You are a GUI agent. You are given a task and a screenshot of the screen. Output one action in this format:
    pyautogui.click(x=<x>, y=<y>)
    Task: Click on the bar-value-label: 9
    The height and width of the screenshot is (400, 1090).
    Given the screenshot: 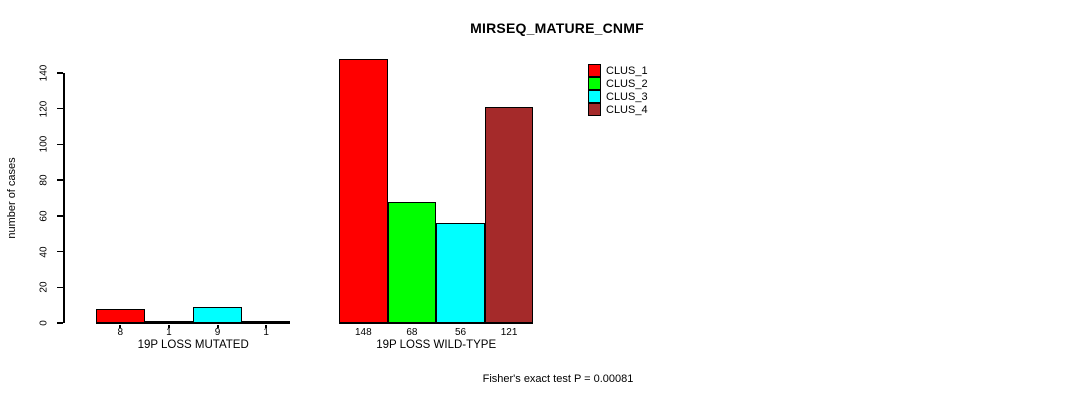 What is the action you would take?
    pyautogui.click(x=217, y=332)
    